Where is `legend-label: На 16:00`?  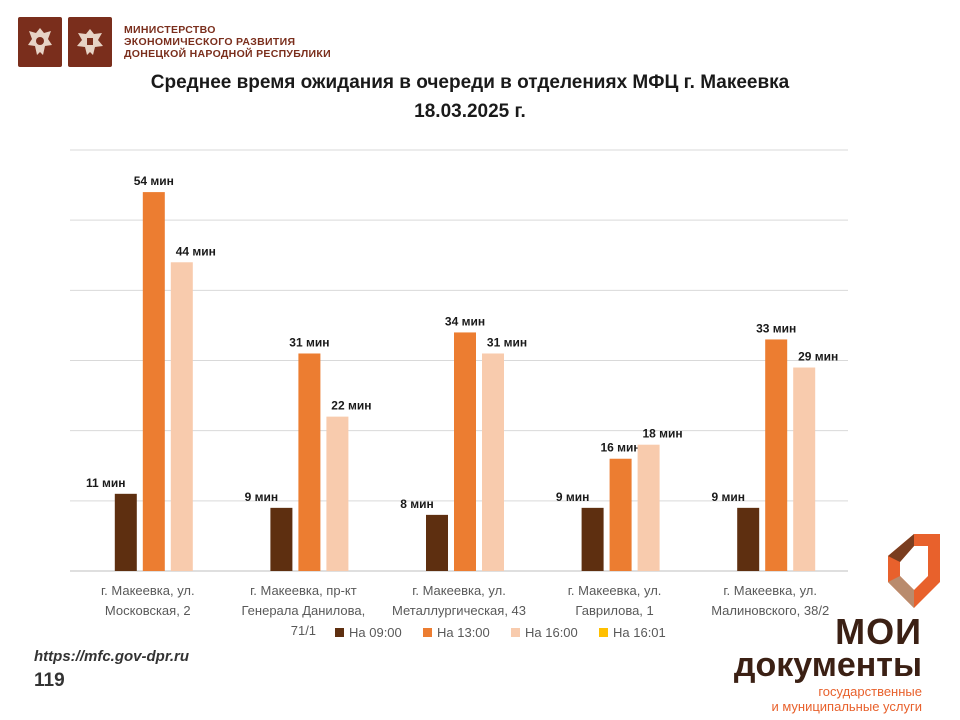 legend-label: На 16:00 is located at coordinates (551, 632).